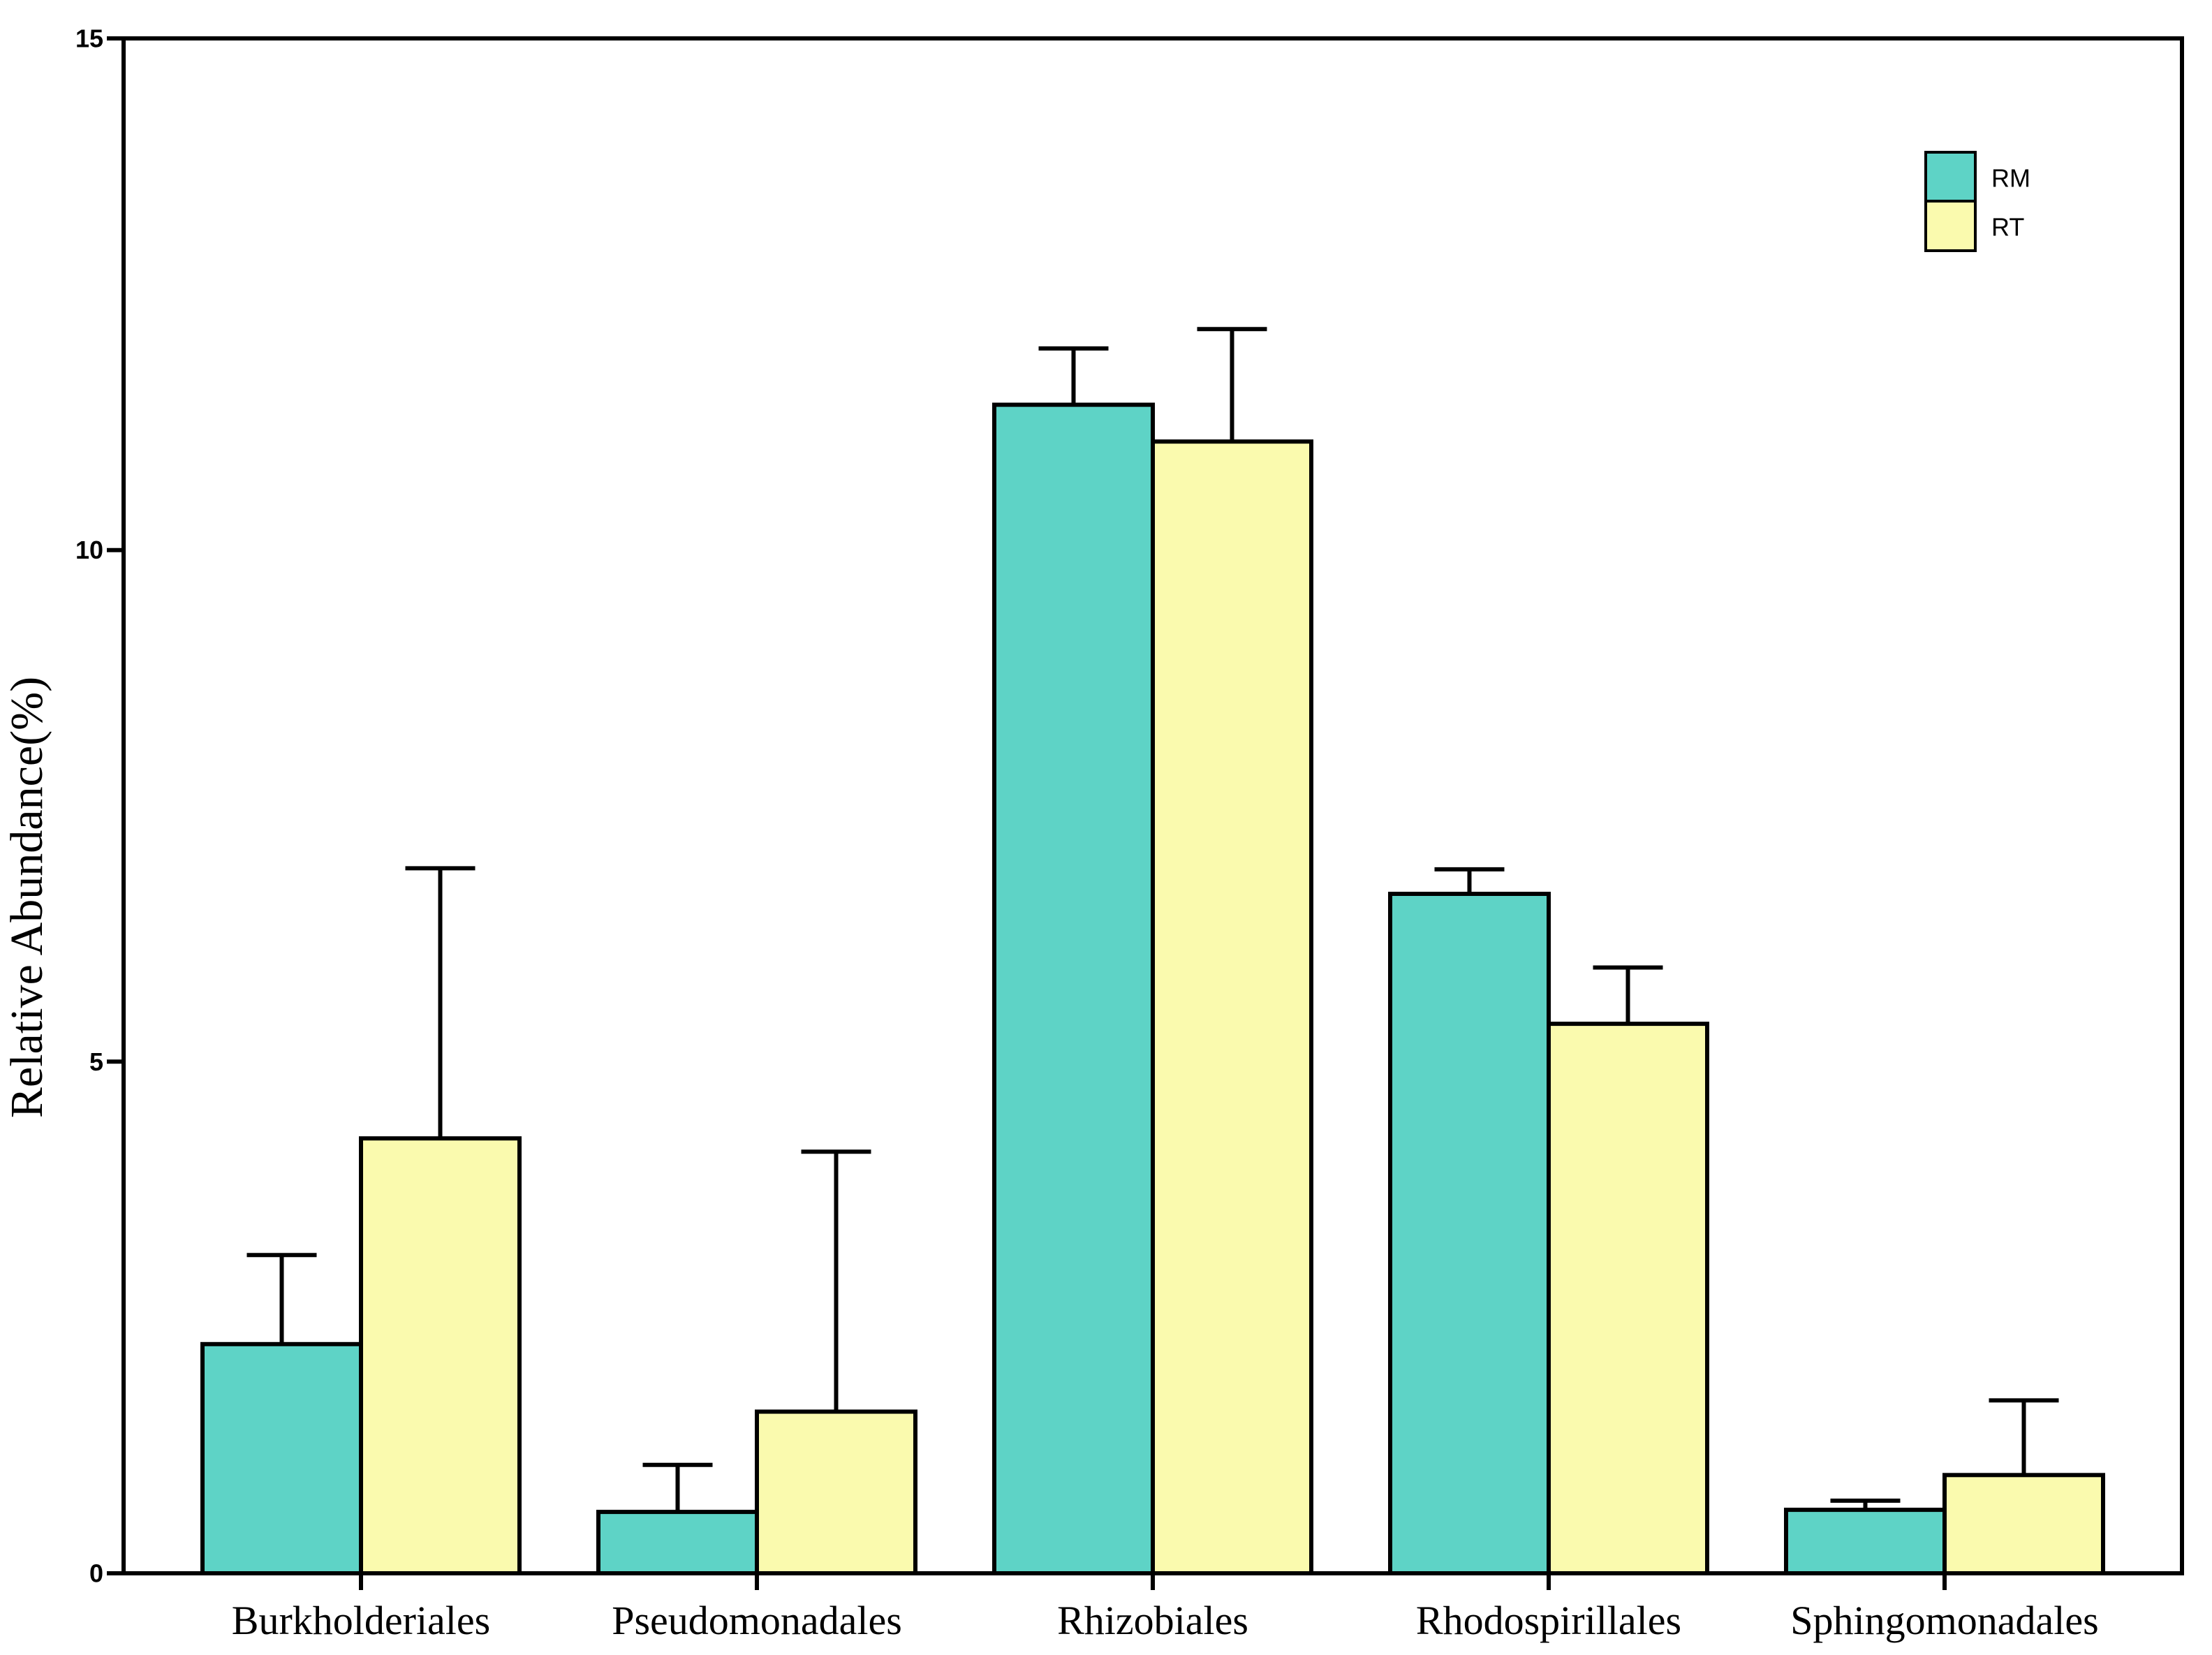 Image resolution: width=2212 pixels, height=1655 pixels. I want to click on legend-label-rm: RM, so click(2010, 179).